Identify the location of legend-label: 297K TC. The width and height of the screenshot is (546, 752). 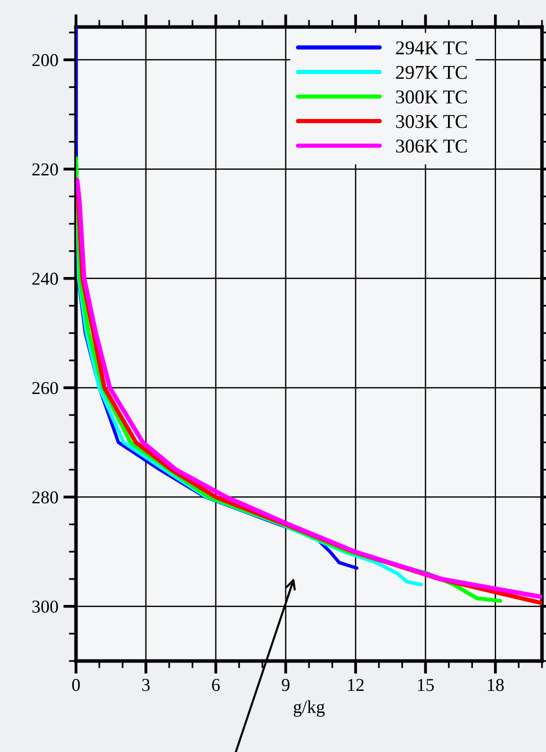
(431, 72).